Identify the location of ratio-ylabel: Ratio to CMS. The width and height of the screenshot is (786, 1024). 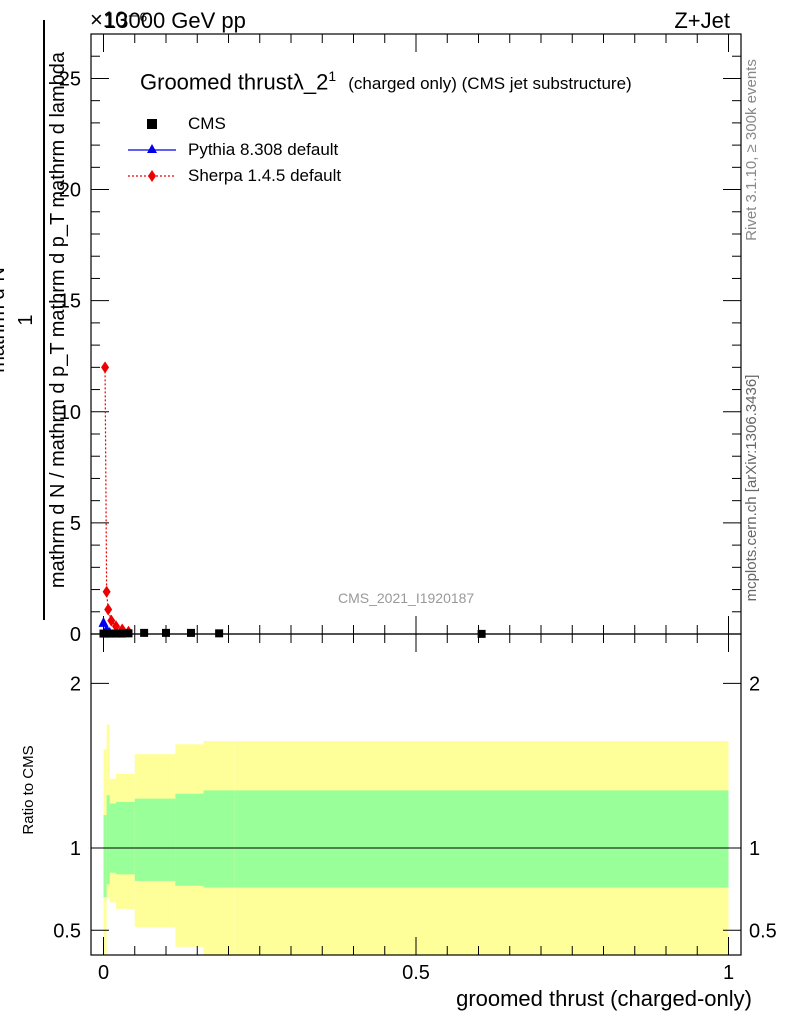
(28, 790).